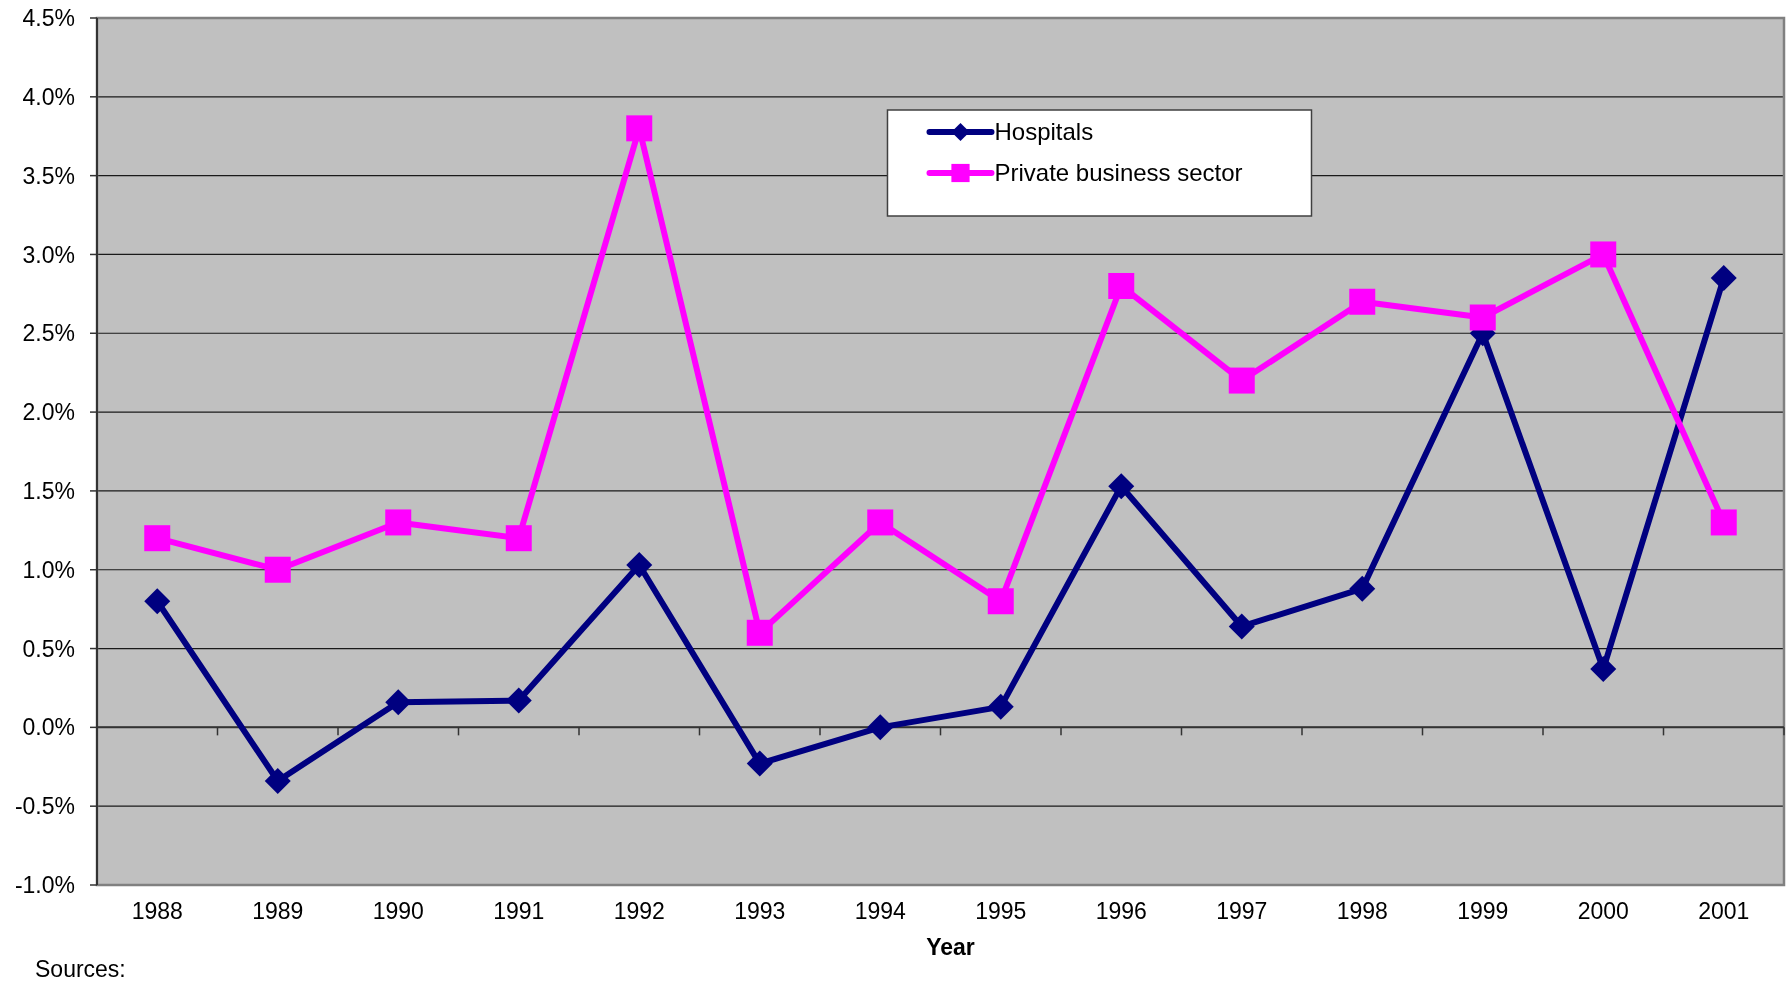 Image resolution: width=1792 pixels, height=987 pixels. I want to click on x-tick-label: 1997, so click(1242, 911).